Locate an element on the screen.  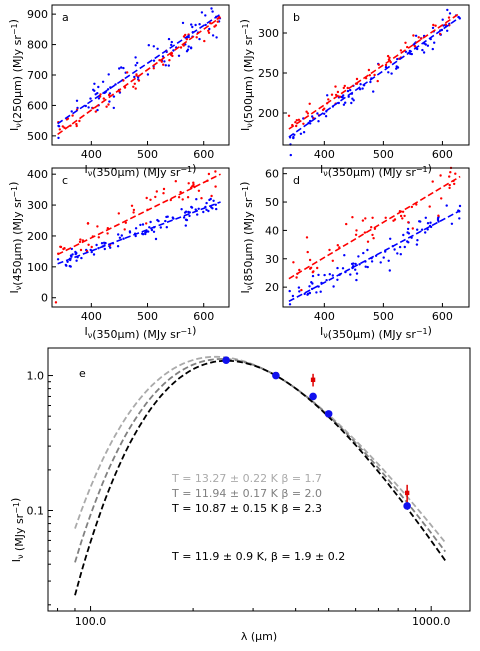
ytick-label-c-1: 100 is located at coordinates (37, 267).